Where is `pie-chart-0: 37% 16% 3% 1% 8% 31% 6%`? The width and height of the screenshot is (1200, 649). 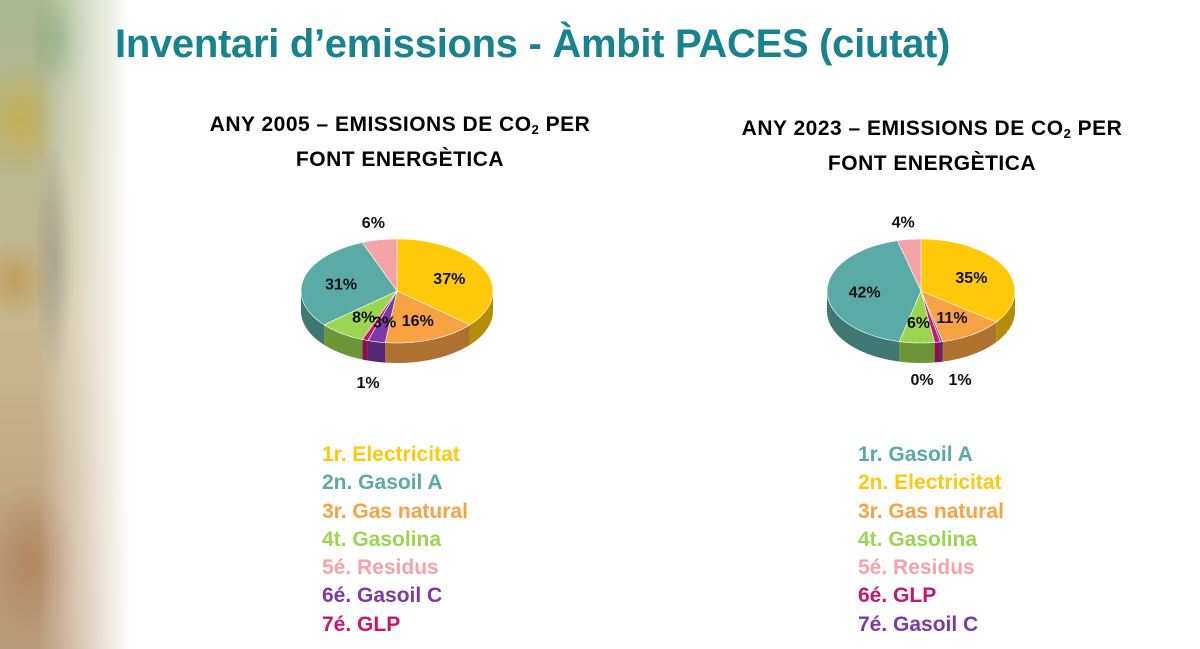 pie-chart-0: 37% 16% 3% 1% 8% 31% 6% is located at coordinates (397, 303).